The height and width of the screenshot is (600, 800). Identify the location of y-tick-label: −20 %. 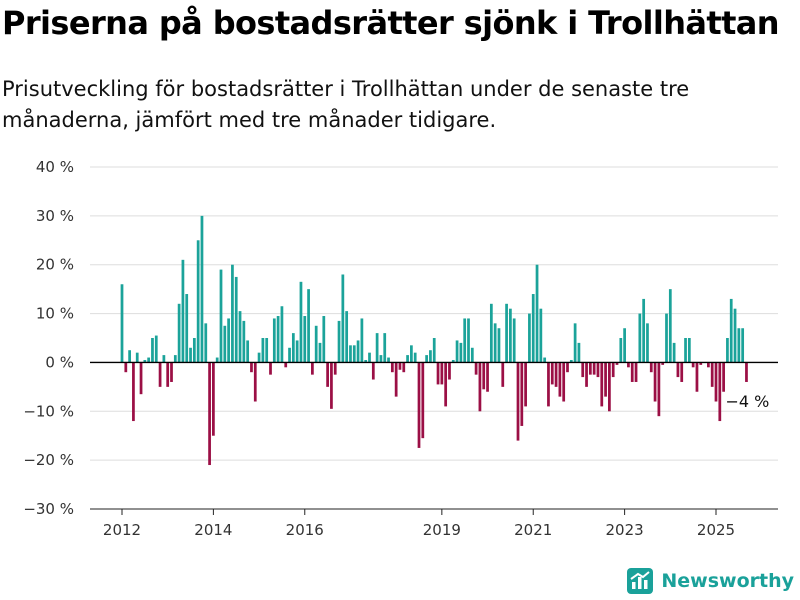
(48, 460).